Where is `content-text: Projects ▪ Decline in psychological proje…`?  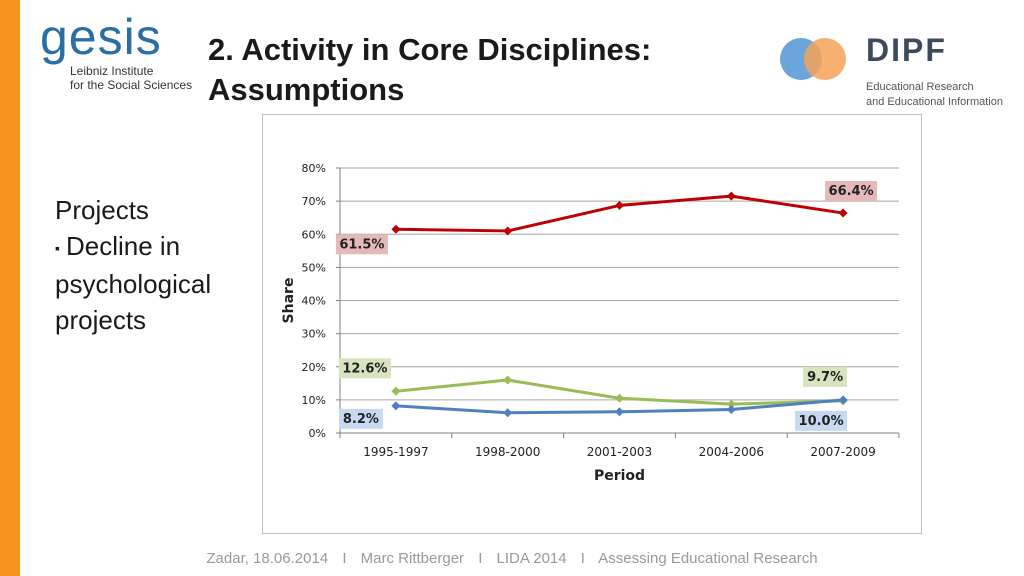 content-text: Projects ▪ Decline in psychological proje… is located at coordinates (155, 265).